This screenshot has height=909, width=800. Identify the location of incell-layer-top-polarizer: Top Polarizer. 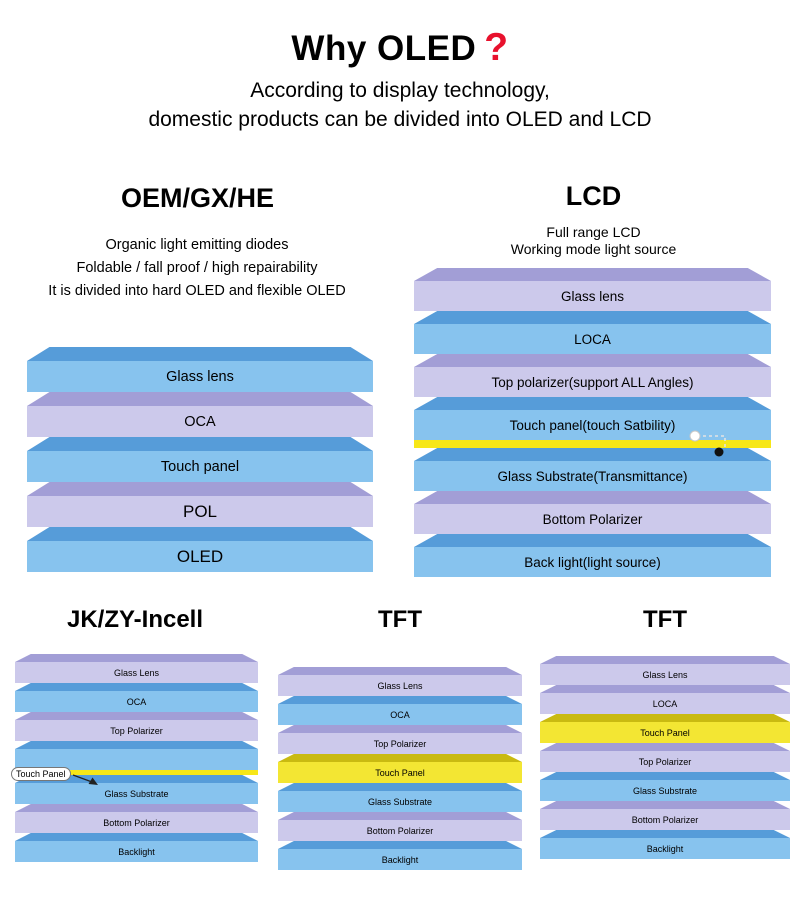
(136, 726).